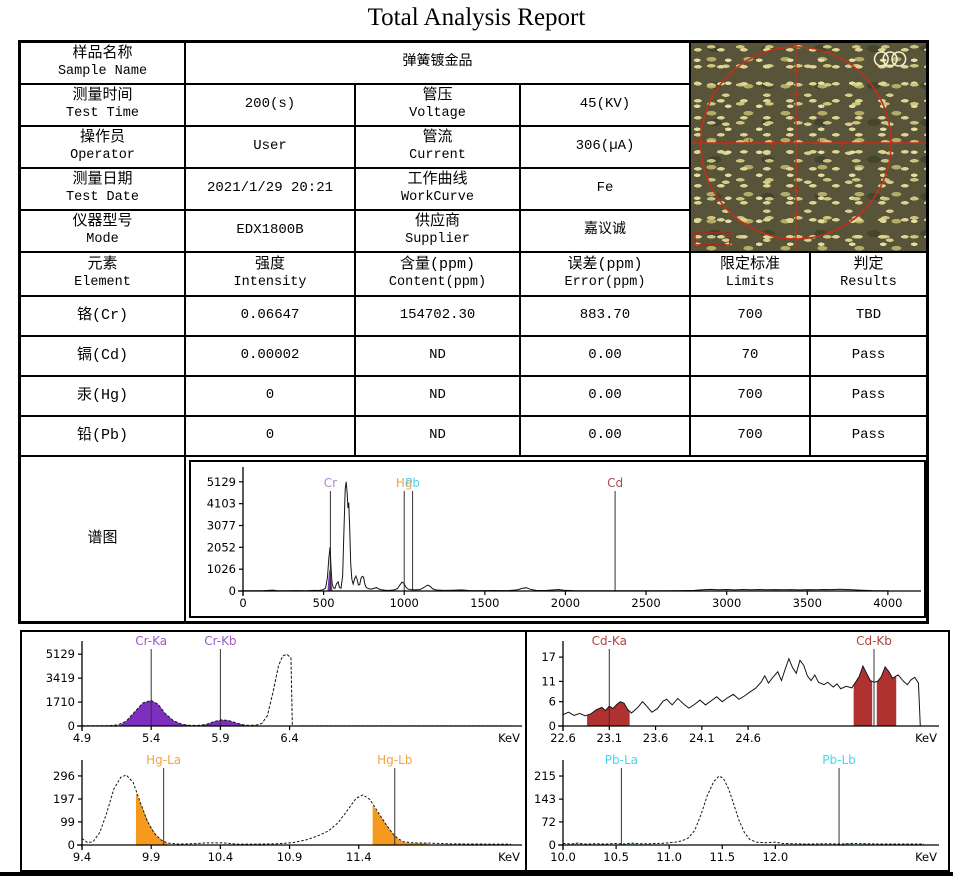 The height and width of the screenshot is (881, 953). What do you see at coordinates (563, 738) in the screenshot?
I see `svg-text: 22.6` at bounding box center [563, 738].